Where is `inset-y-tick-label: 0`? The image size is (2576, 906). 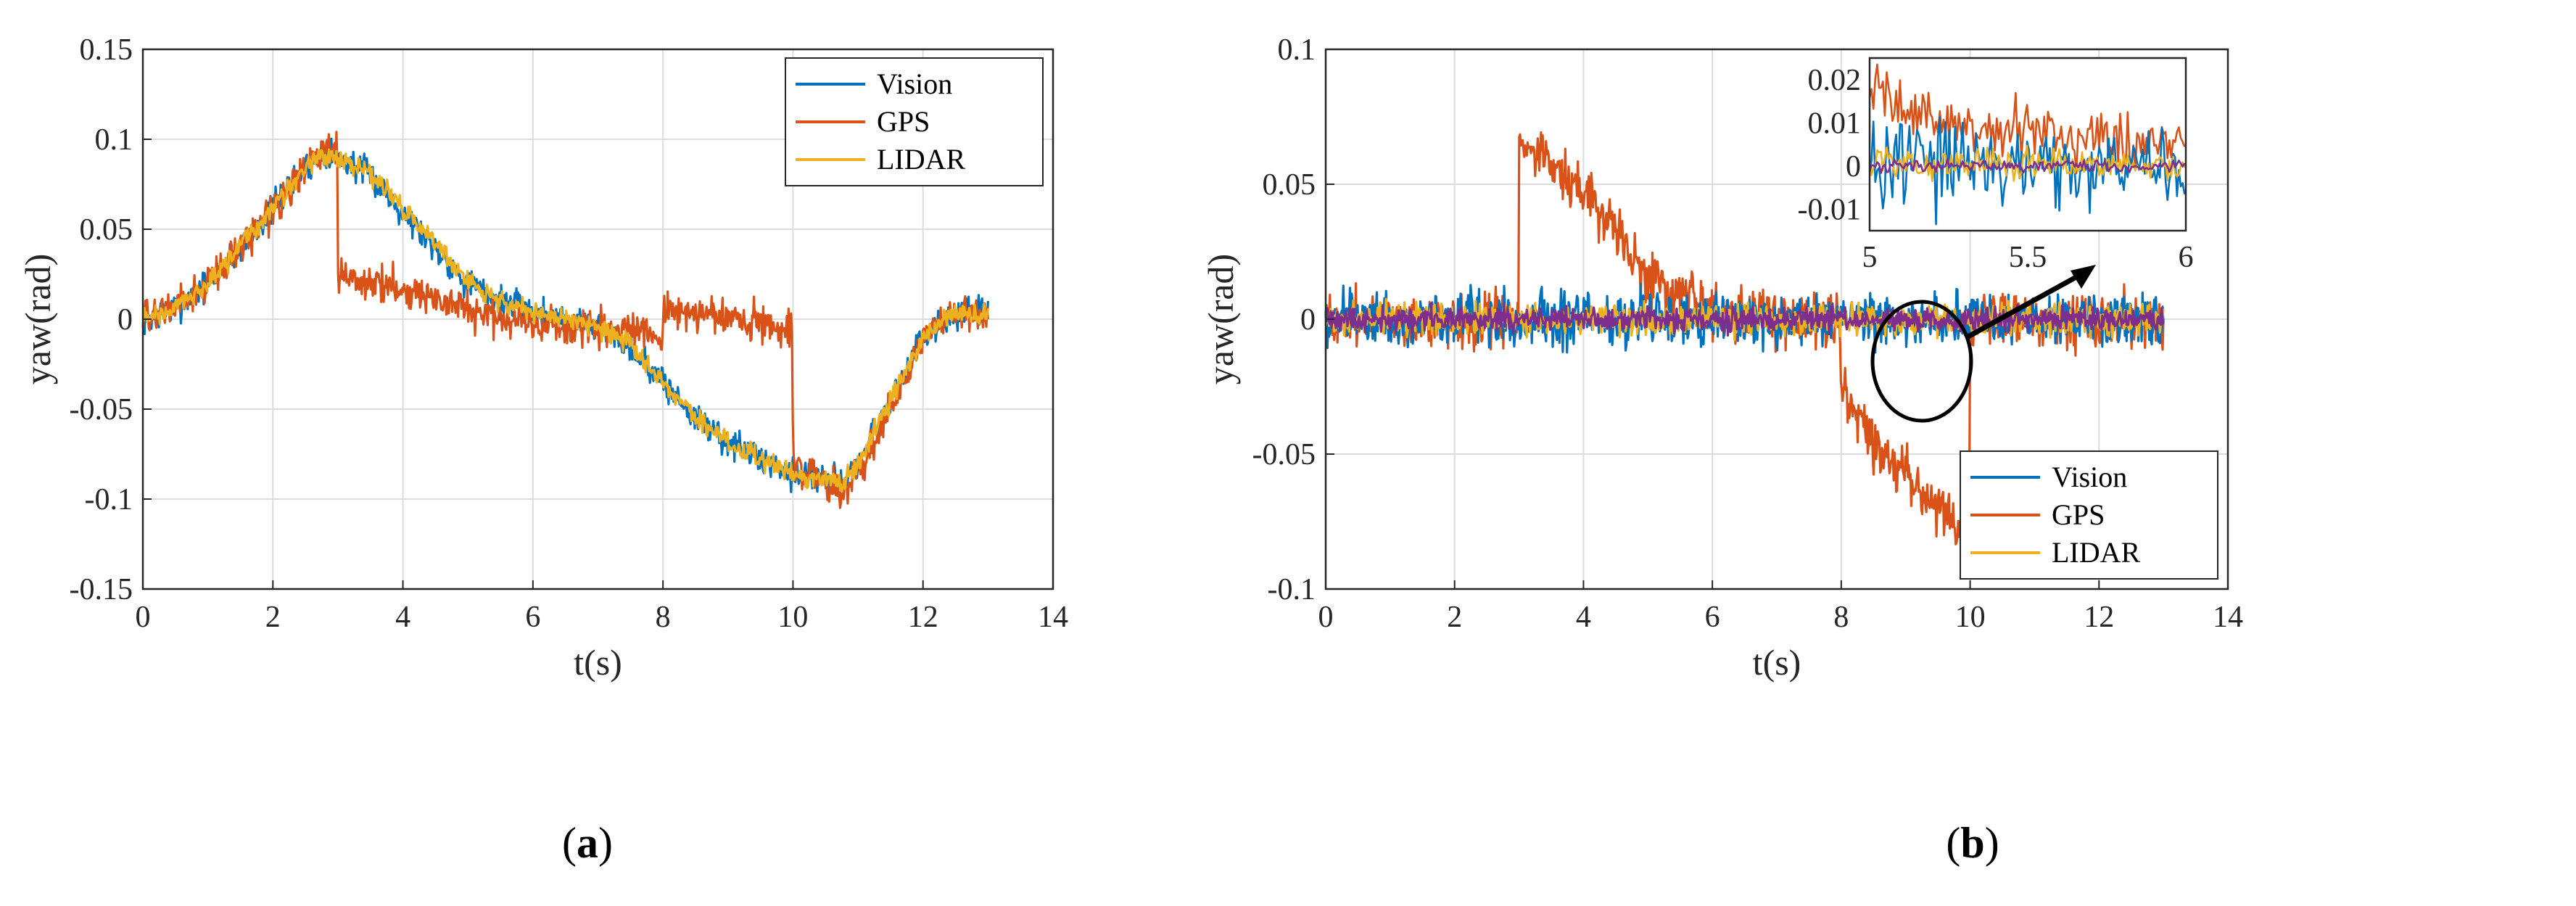 inset-y-tick-label: 0 is located at coordinates (1853, 167).